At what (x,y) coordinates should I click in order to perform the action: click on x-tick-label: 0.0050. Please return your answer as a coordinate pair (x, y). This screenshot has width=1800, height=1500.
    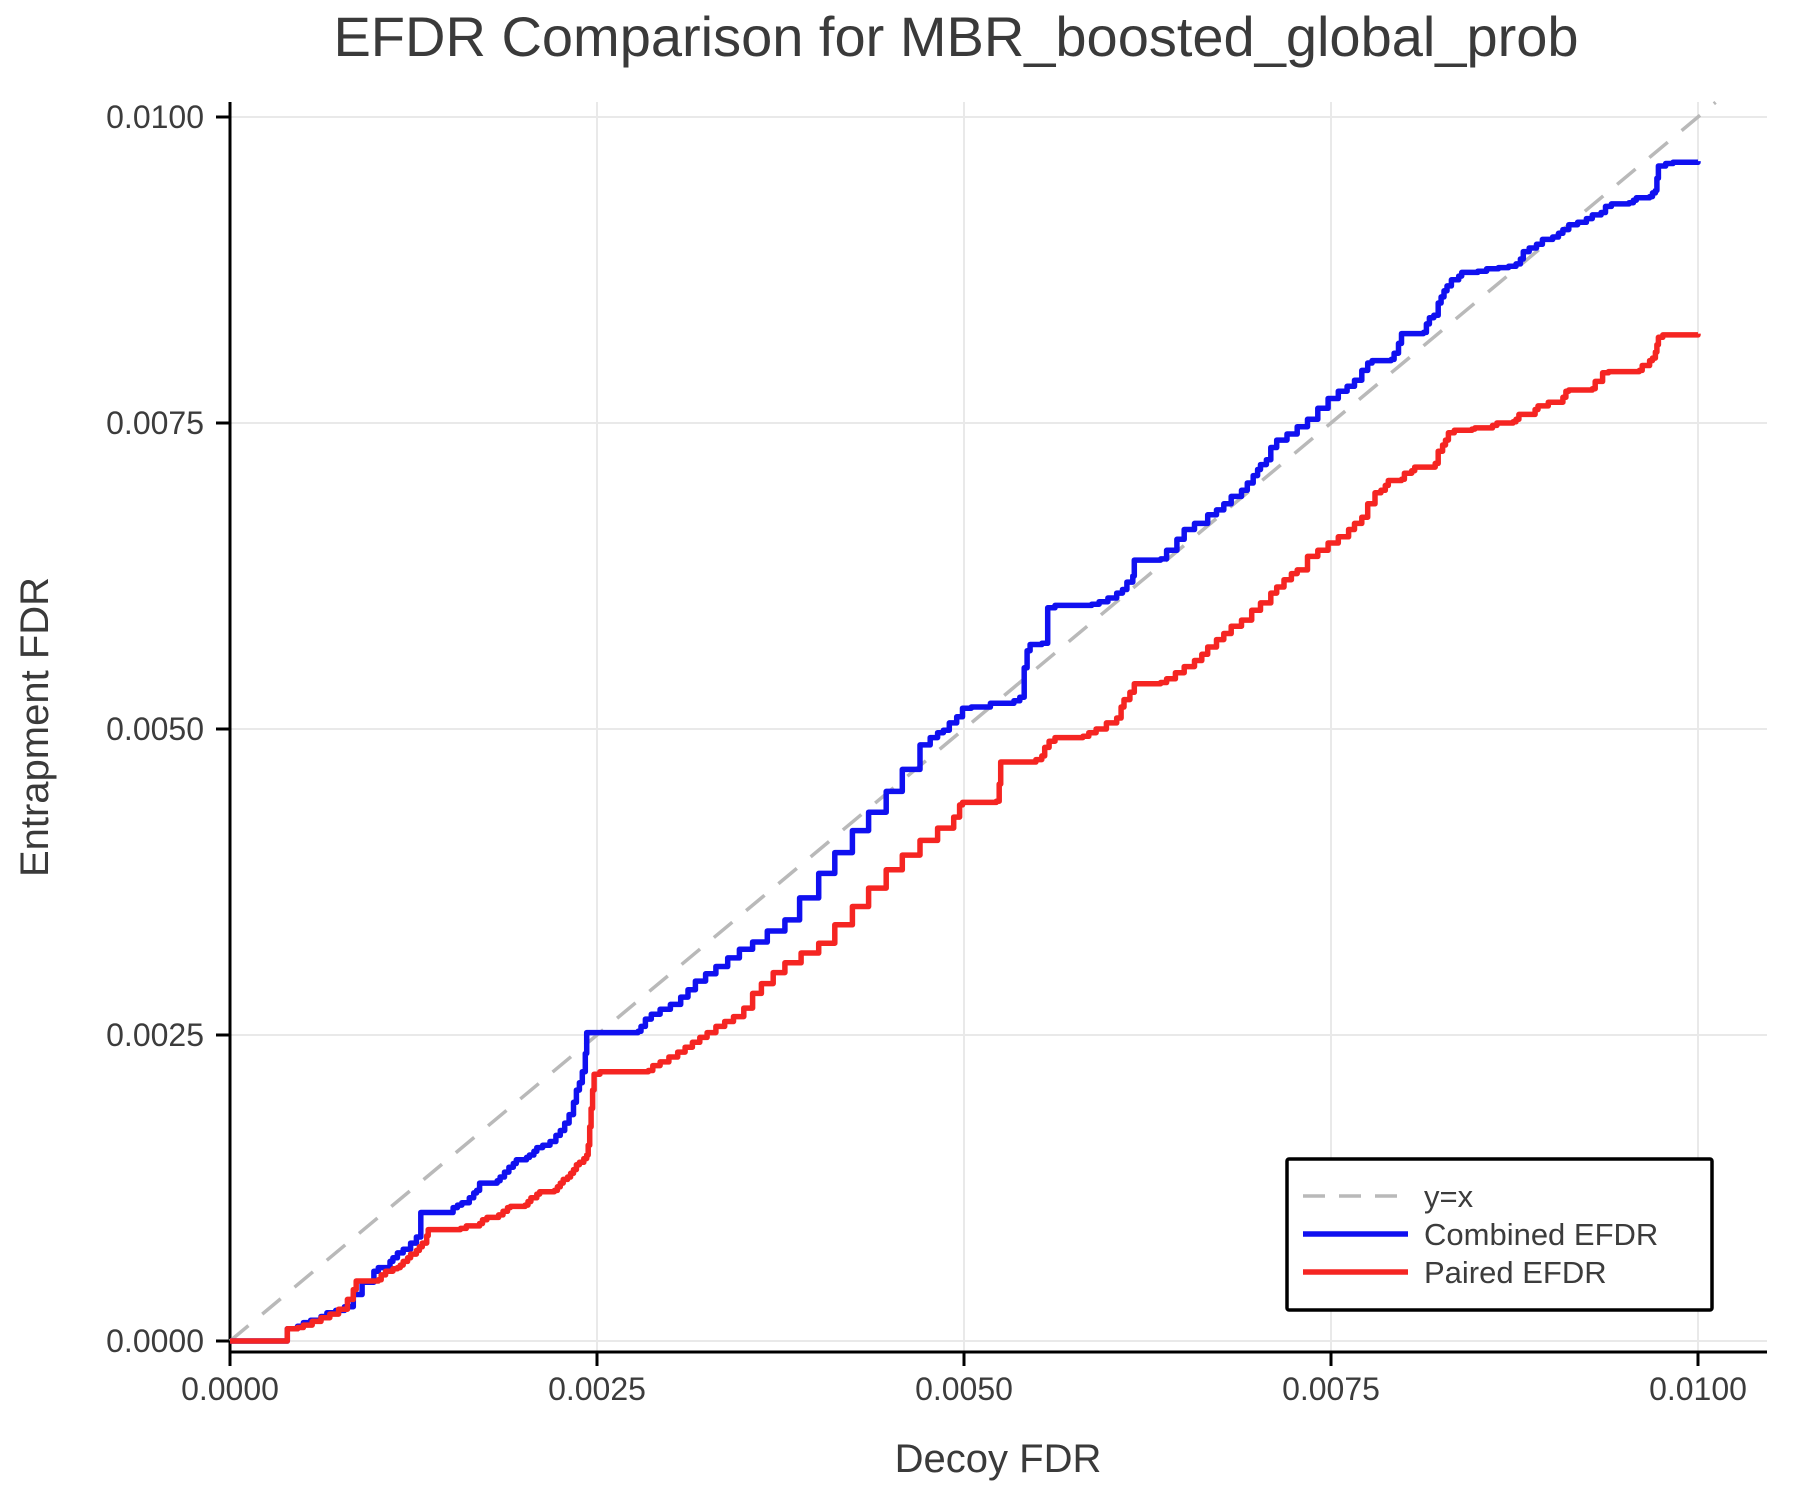
    Looking at the image, I should click on (964, 1389).